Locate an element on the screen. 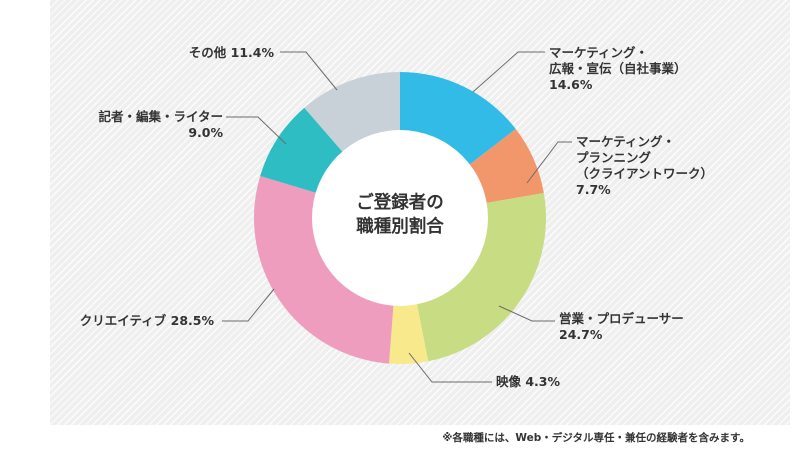 Image resolution: width=800 pixels, height=450 pixels. callout-value: 14.6% is located at coordinates (571, 84).